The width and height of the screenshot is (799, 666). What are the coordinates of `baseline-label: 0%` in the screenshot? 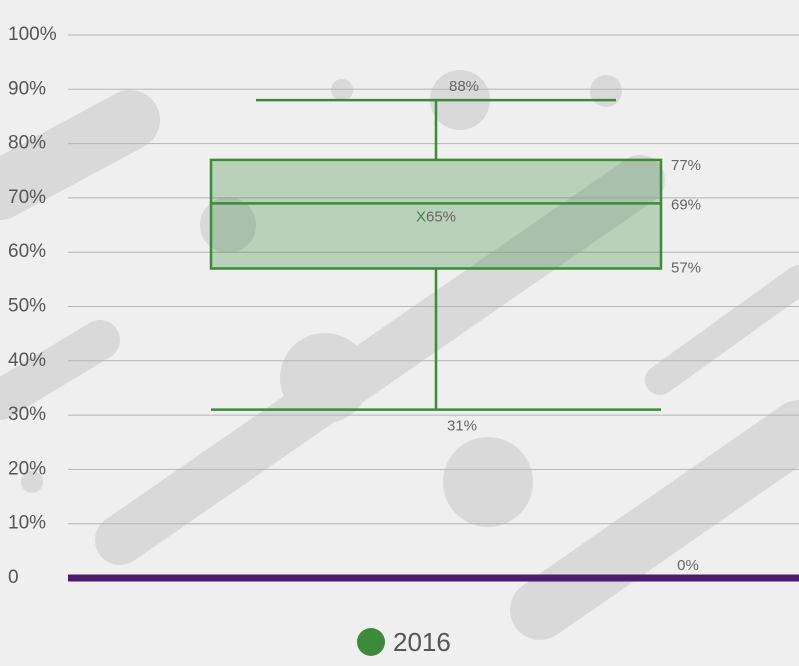 It's located at (688, 565).